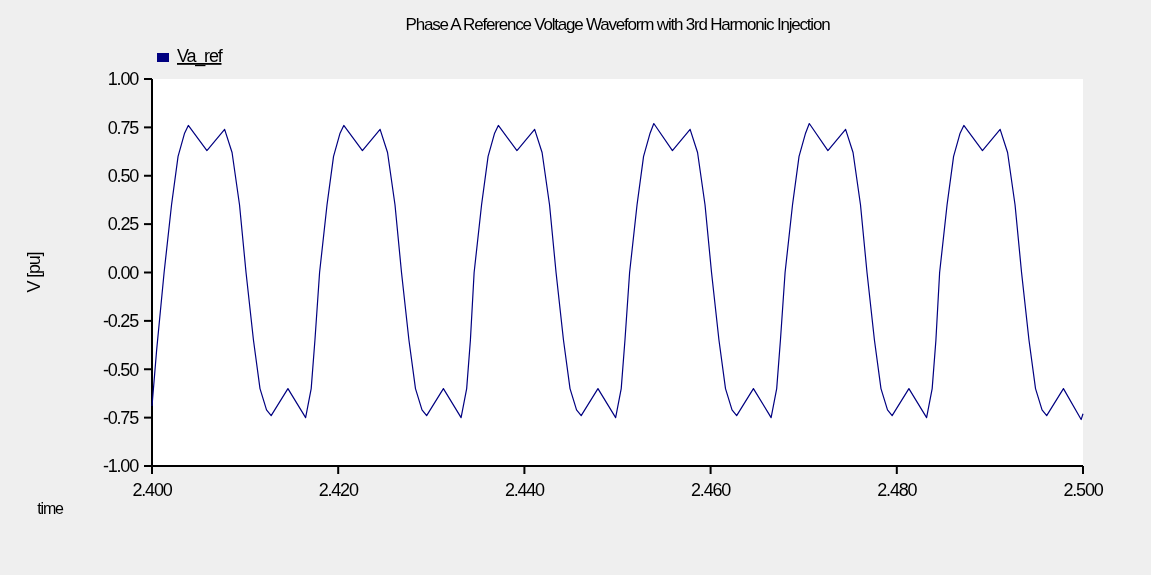 The image size is (1151, 575). What do you see at coordinates (711, 490) in the screenshot?
I see `x-tick-label: 2.460` at bounding box center [711, 490].